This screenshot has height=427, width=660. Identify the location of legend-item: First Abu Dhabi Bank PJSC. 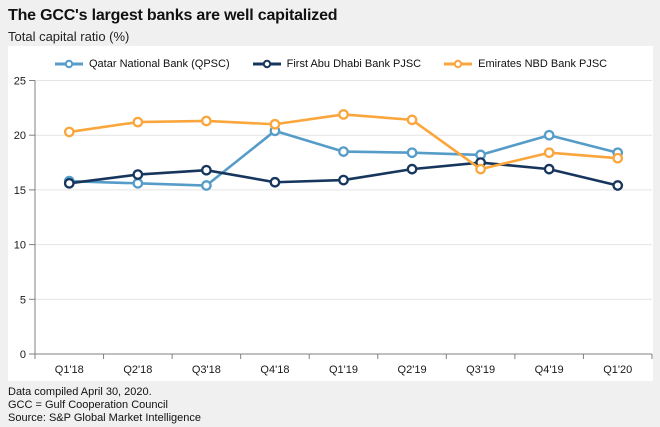
(337, 64).